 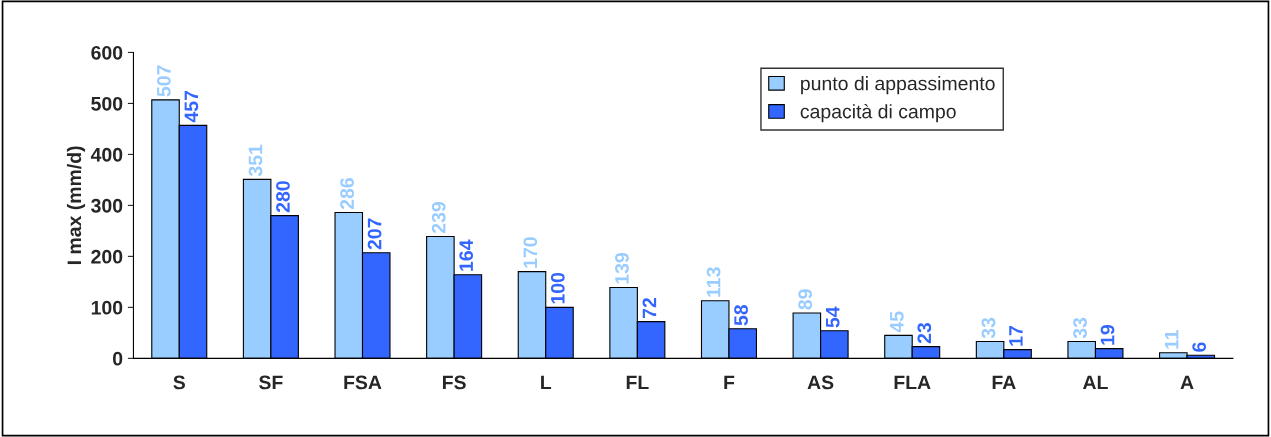 I want to click on y-tick-label: 400, so click(x=106, y=154).